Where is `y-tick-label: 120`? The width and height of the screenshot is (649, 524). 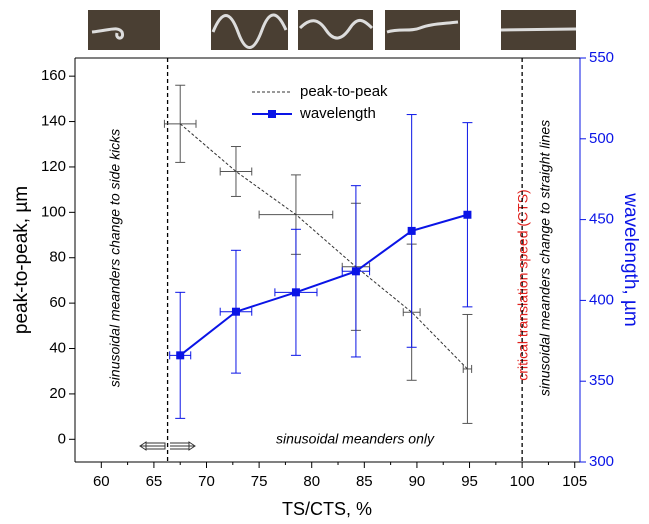 y-tick-label: 120 is located at coordinates (53, 166).